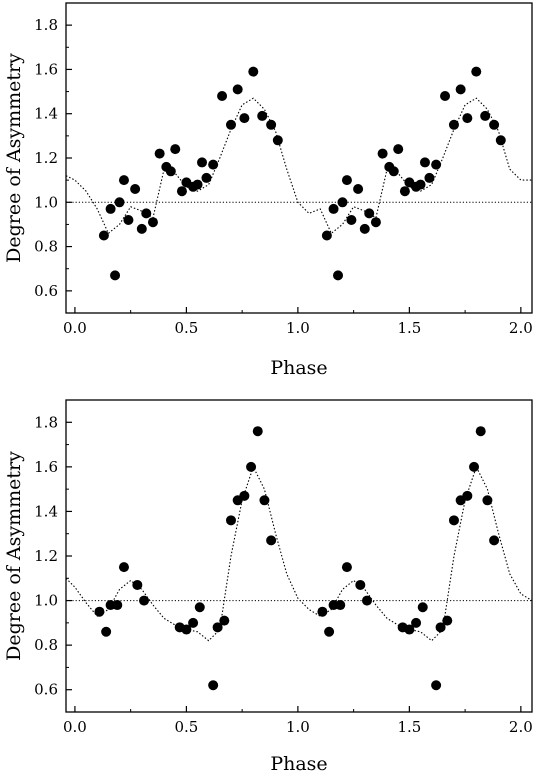  What do you see at coordinates (186, 328) in the screenshot?
I see `x-tick-label: 0.5` at bounding box center [186, 328].